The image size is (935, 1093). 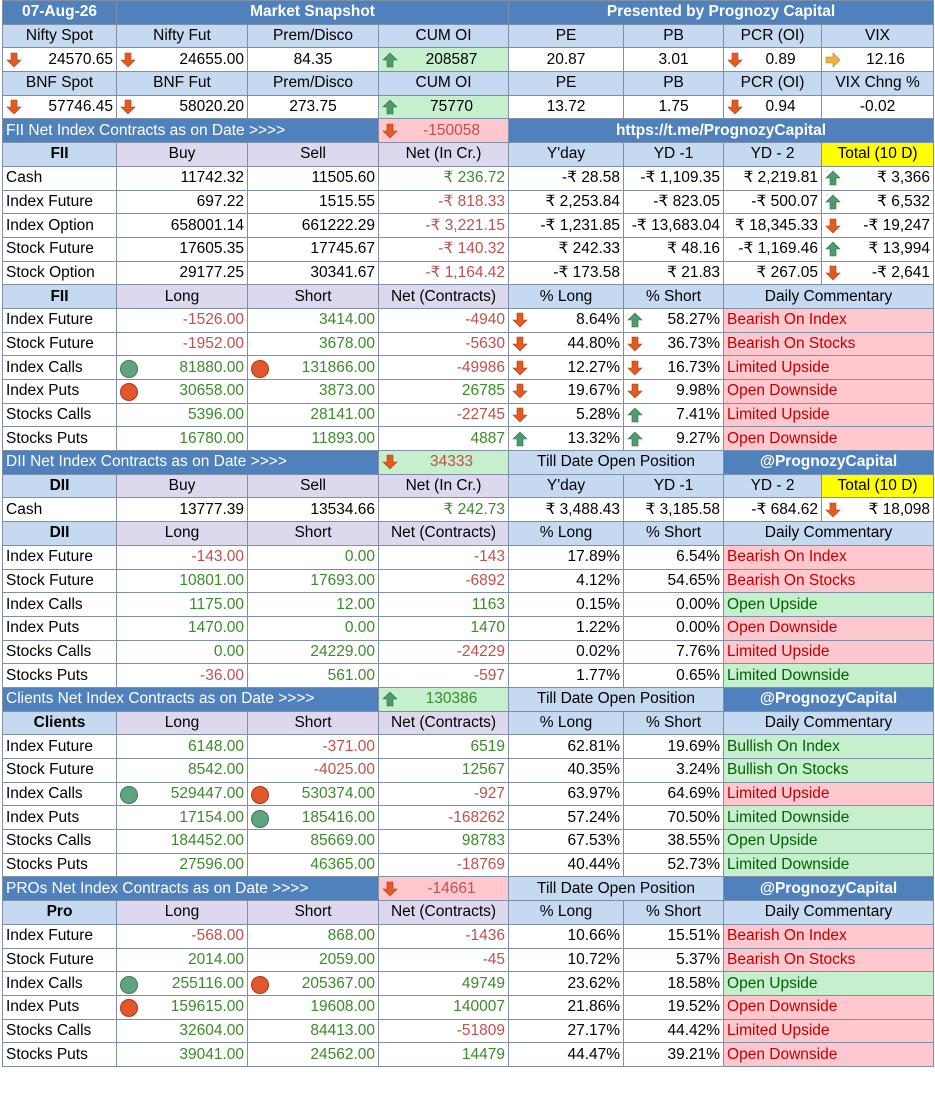 What do you see at coordinates (211, 1054) in the screenshot?
I see `long-value-text: 39041.00` at bounding box center [211, 1054].